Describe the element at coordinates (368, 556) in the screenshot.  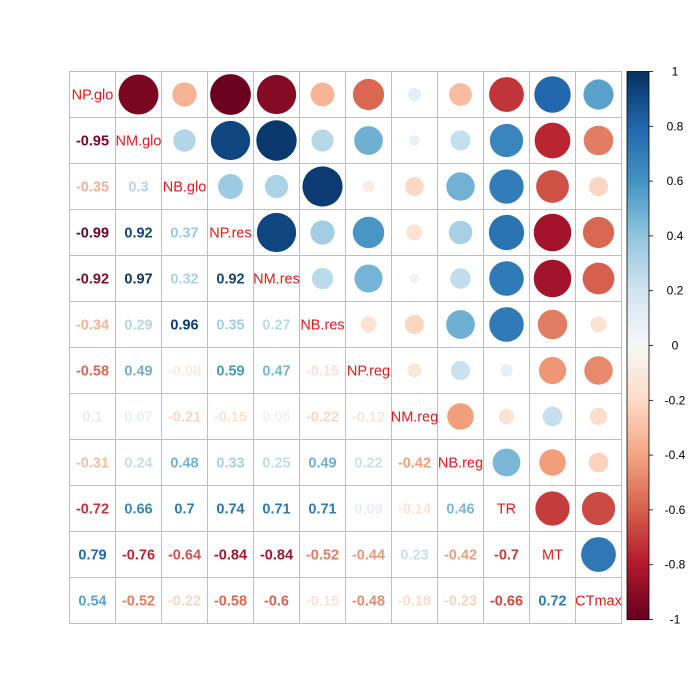
I see `coefficient-label-MT-NP.reg: -0.44` at that location.